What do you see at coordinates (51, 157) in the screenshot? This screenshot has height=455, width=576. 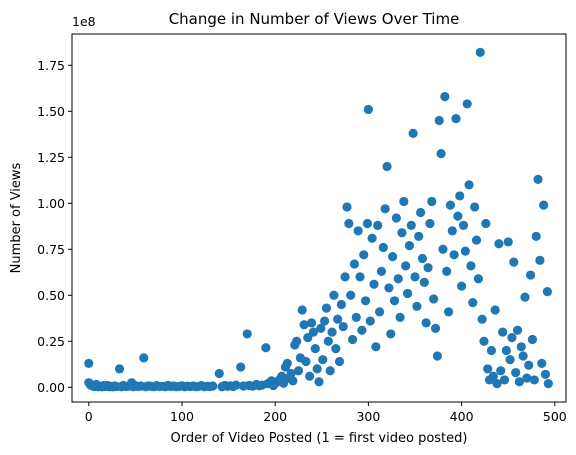 I see `y-tick-label: 1.25` at bounding box center [51, 157].